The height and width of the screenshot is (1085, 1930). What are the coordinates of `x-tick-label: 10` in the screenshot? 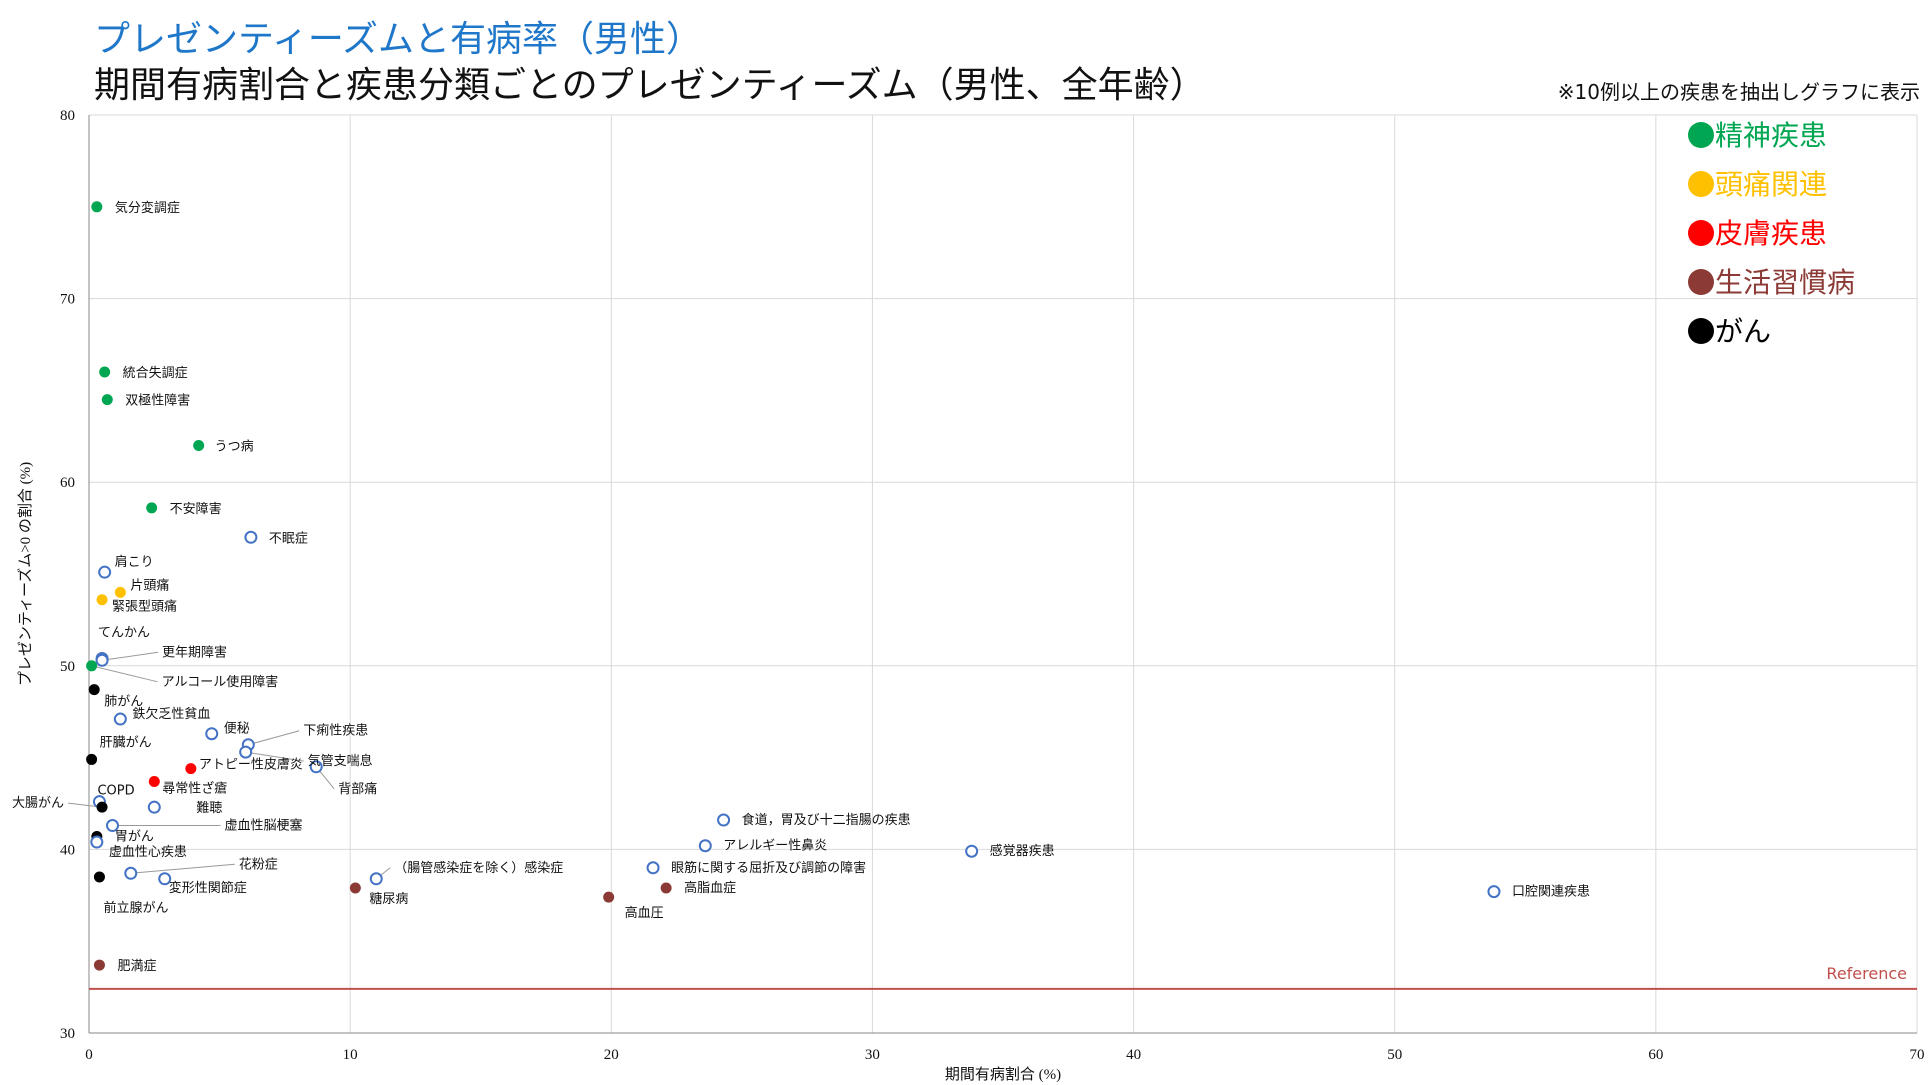 It's located at (350, 1055).